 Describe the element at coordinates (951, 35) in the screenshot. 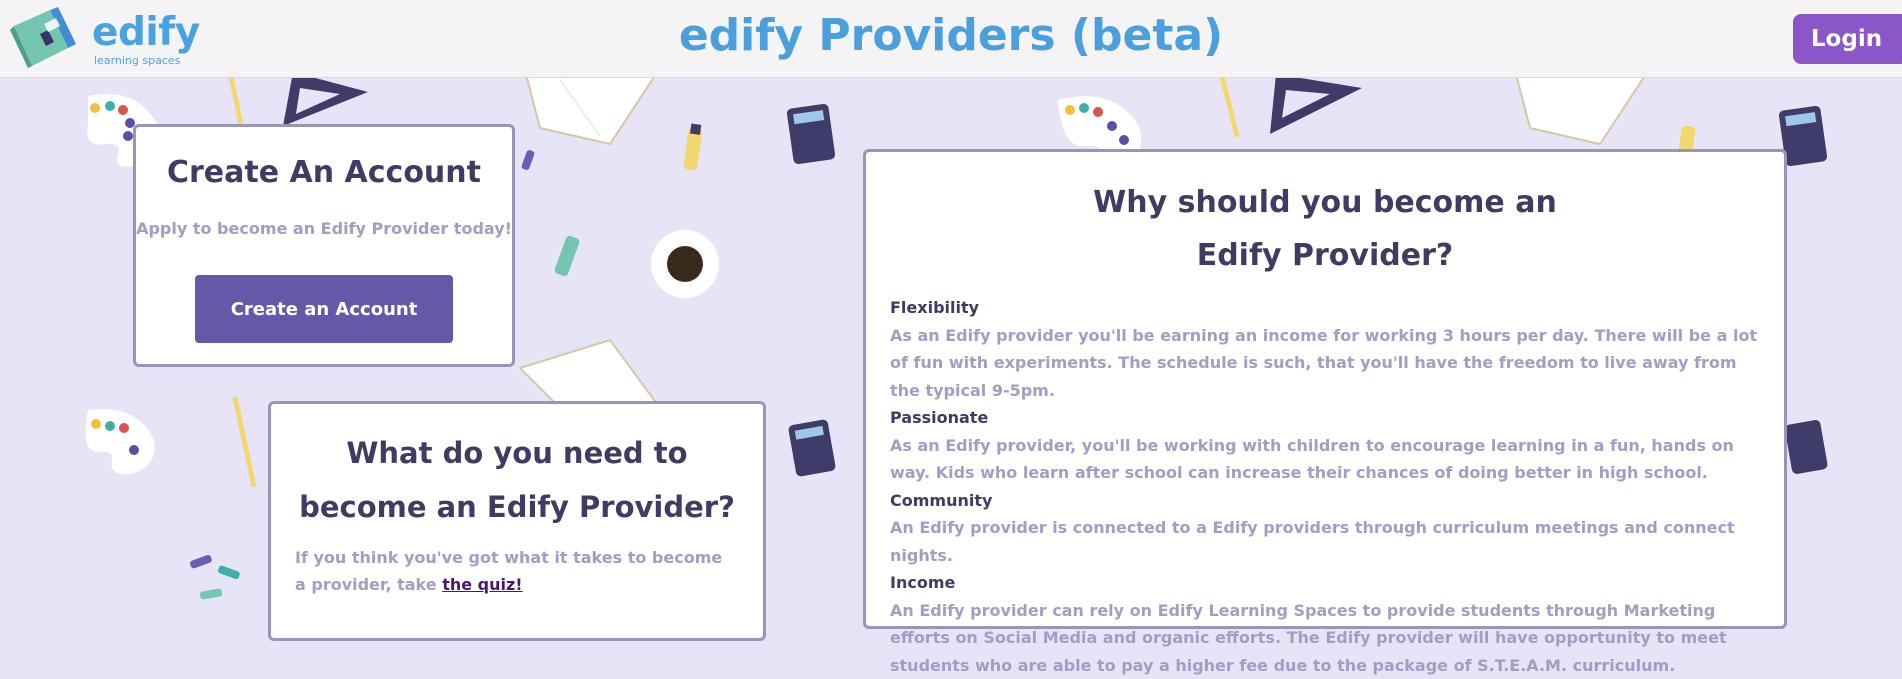

I see `page-title: edify Providers (beta)` at that location.